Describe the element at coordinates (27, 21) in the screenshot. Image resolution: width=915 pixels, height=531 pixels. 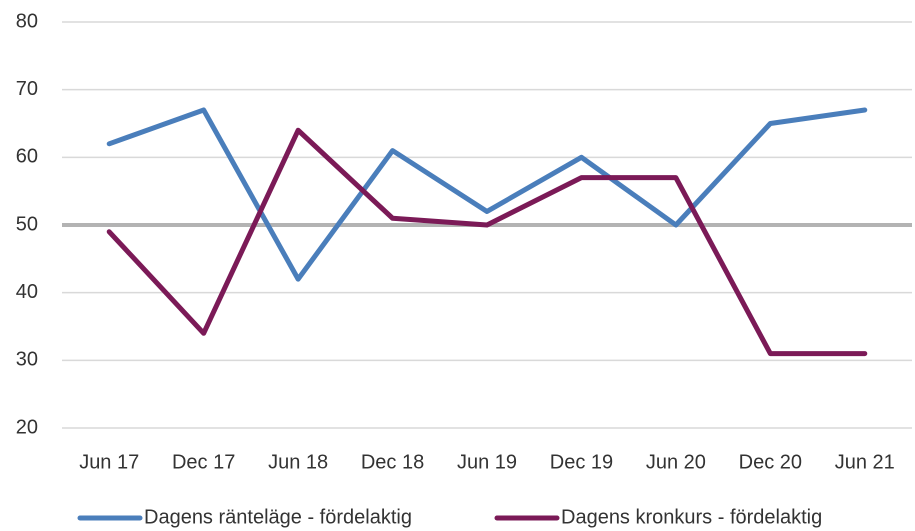
I see `y-tick-label: 80` at that location.